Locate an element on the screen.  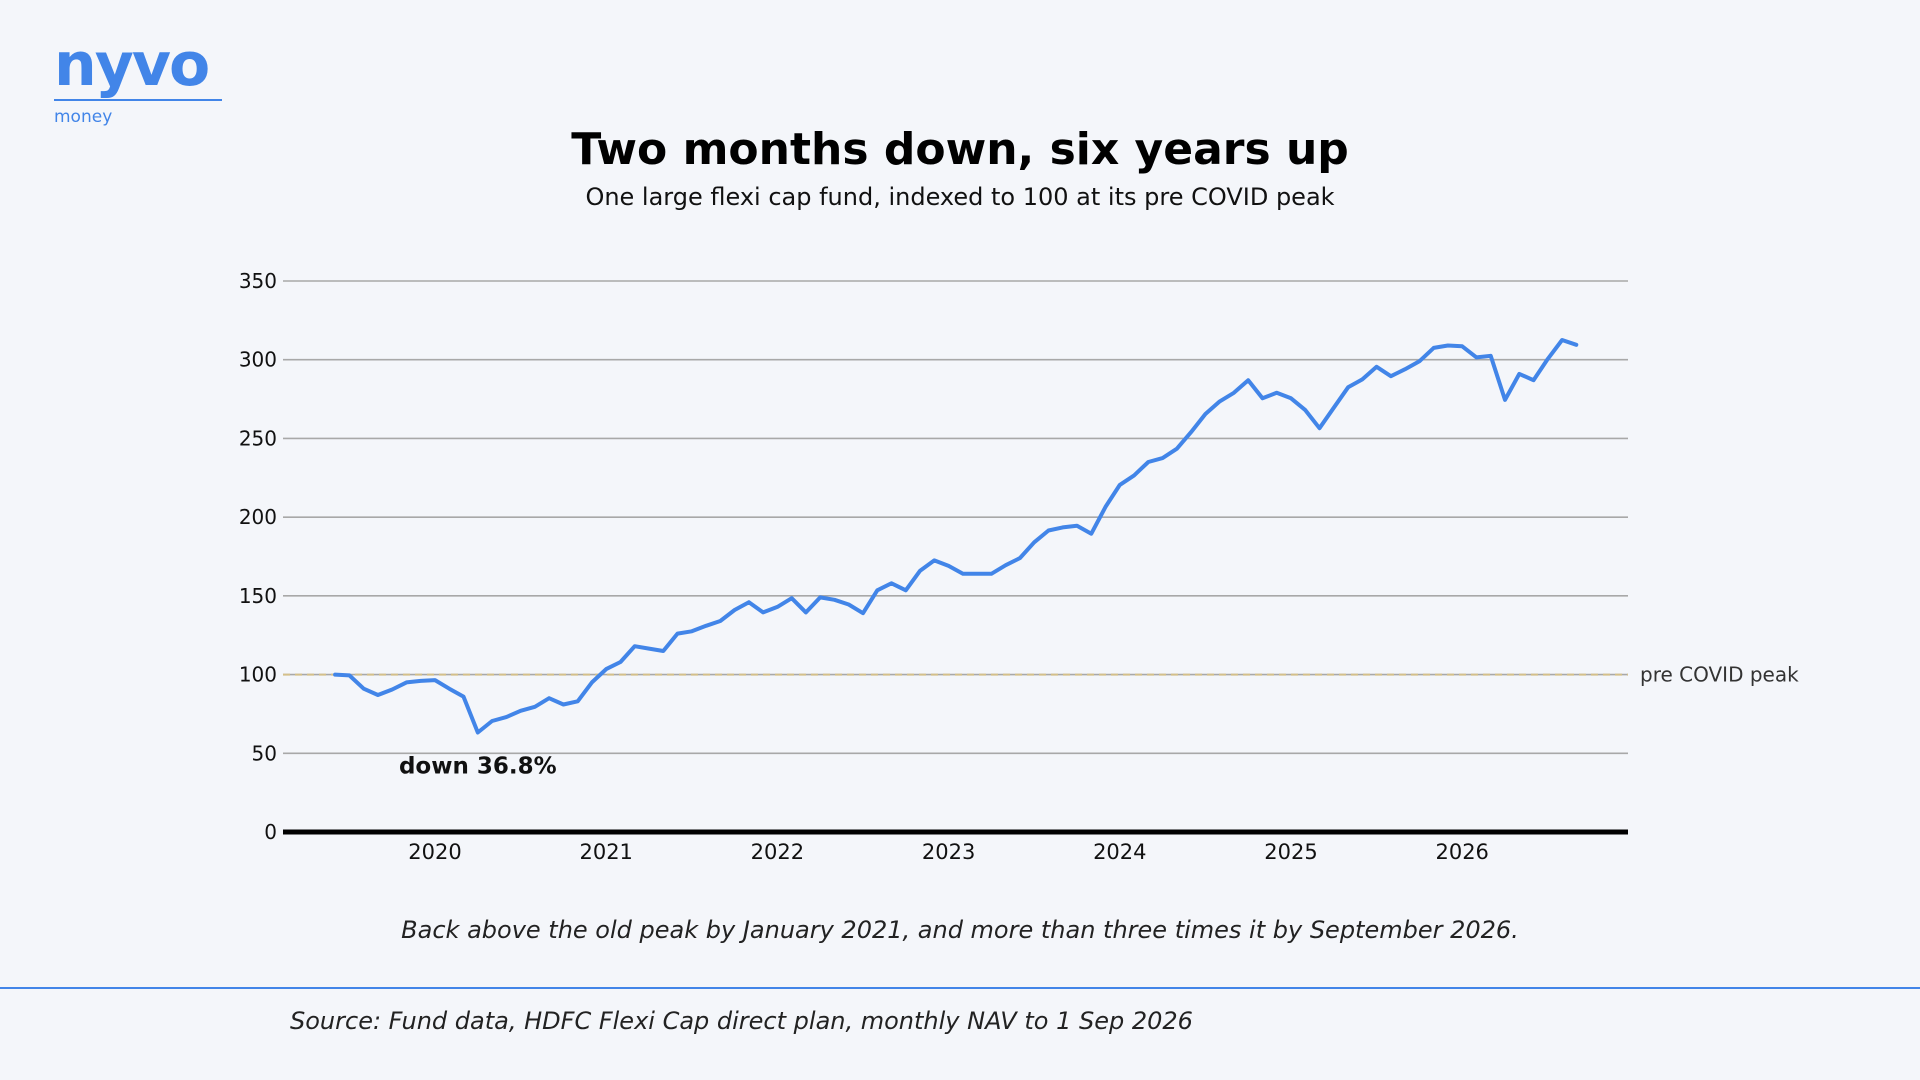
y-tick-label: 100 is located at coordinates (258, 675).